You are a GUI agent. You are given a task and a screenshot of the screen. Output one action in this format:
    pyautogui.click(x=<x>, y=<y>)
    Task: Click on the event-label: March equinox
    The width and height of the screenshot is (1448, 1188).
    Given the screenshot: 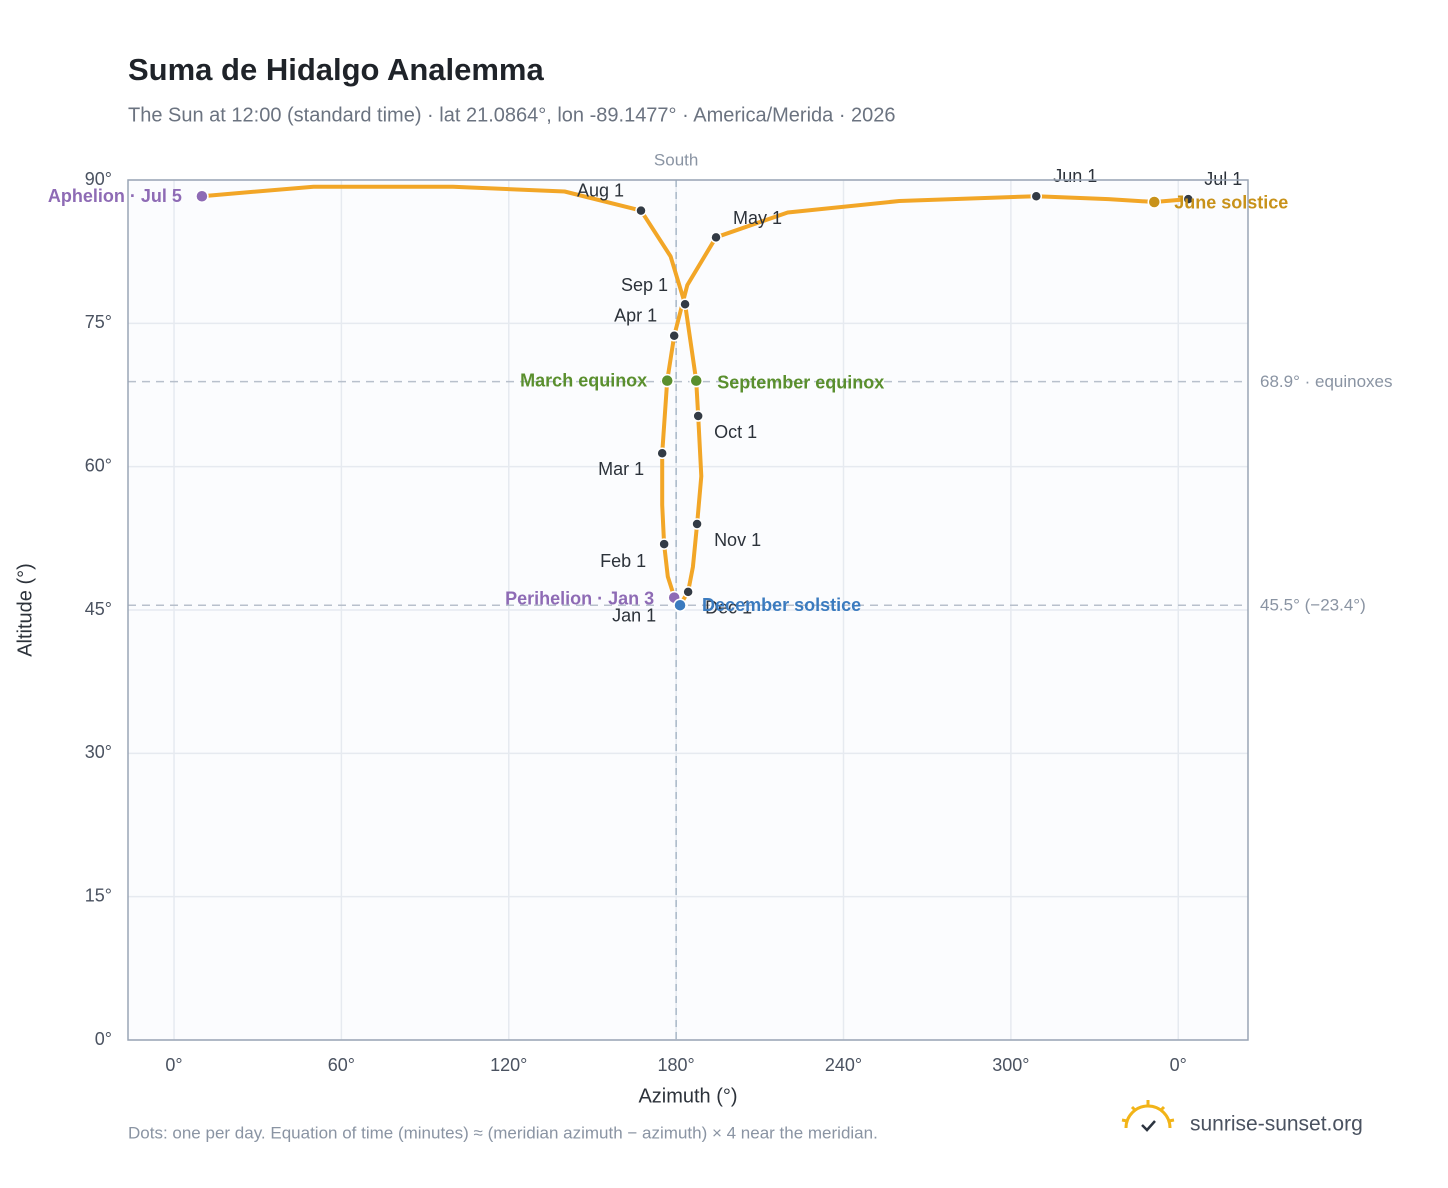 What is the action you would take?
    pyautogui.click(x=583, y=380)
    